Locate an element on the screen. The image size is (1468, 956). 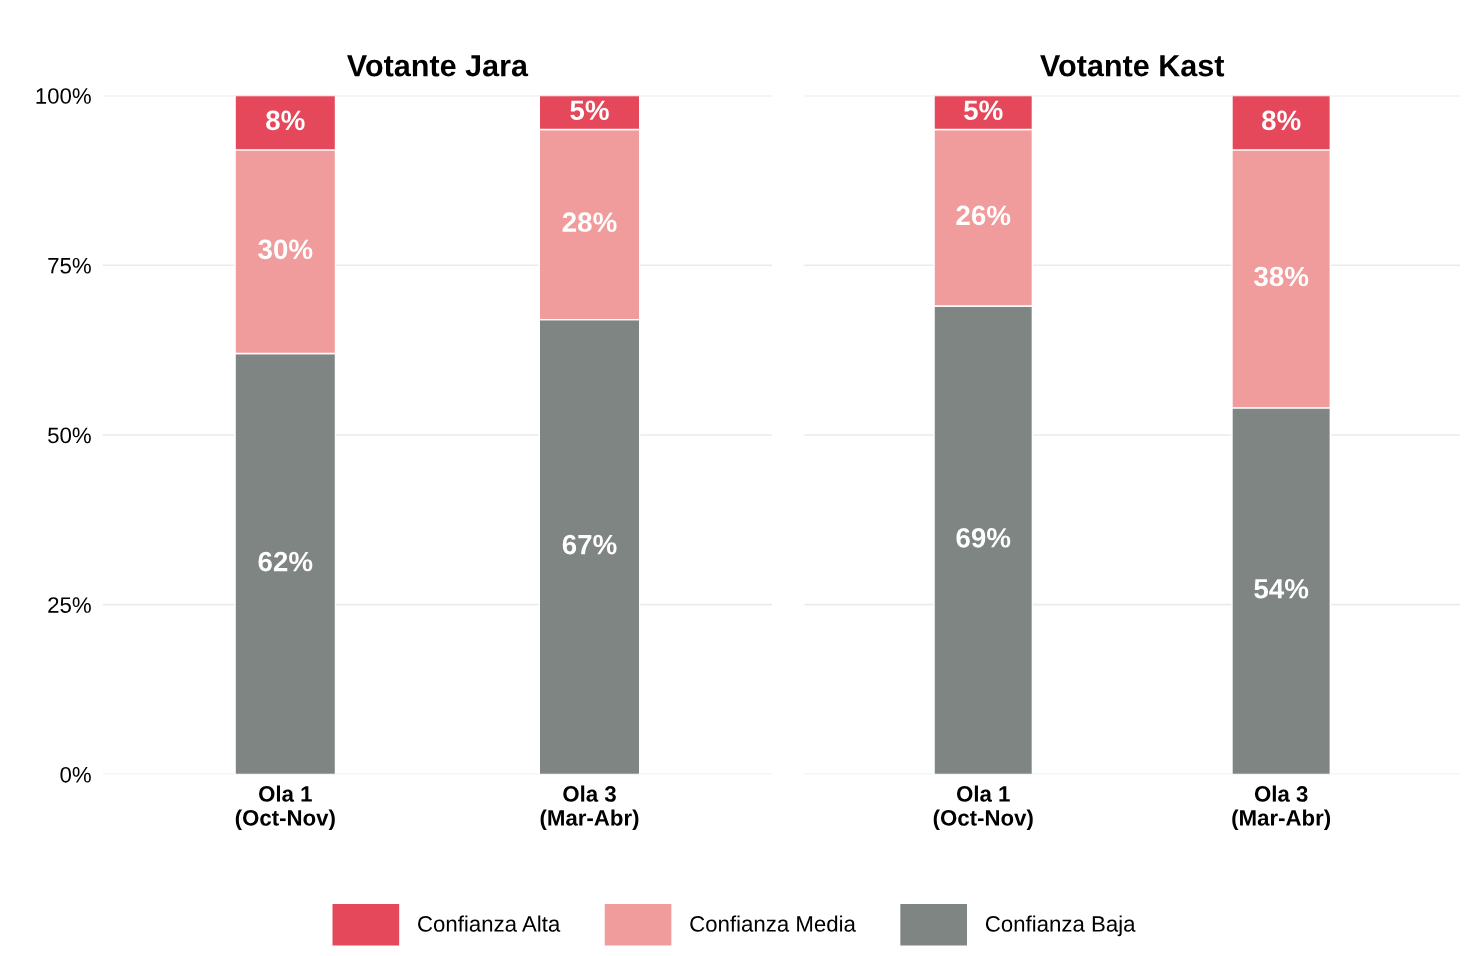
data-label: 30% is located at coordinates (285, 249).